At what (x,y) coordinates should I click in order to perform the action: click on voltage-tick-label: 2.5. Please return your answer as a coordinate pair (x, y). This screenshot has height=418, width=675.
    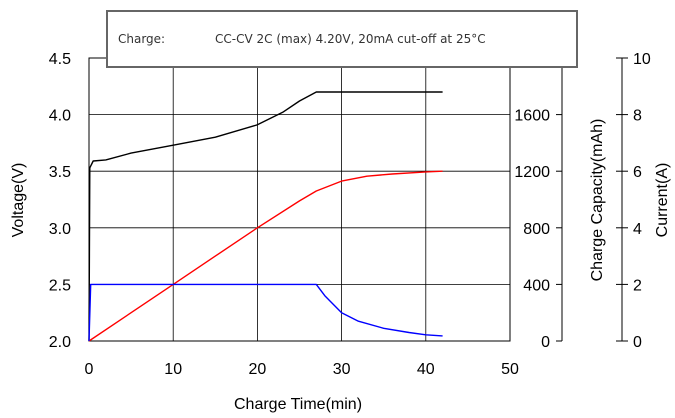
    Looking at the image, I should click on (60, 285).